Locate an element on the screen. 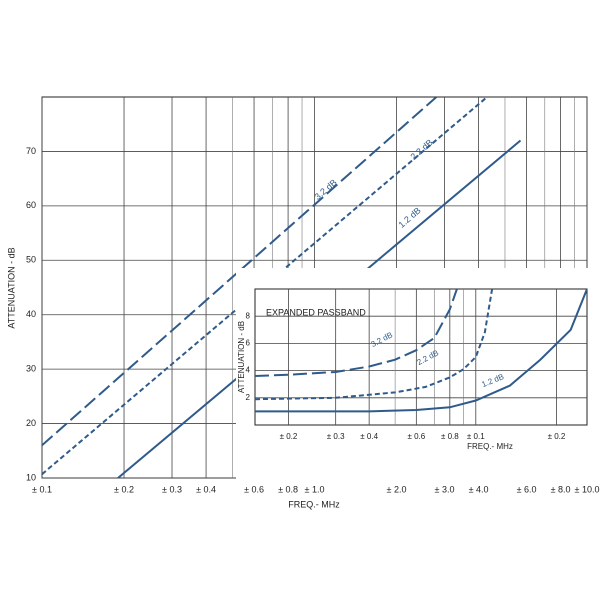 This screenshot has width=600, height=600. x-tick-label: ± 10.0 is located at coordinates (587, 489).